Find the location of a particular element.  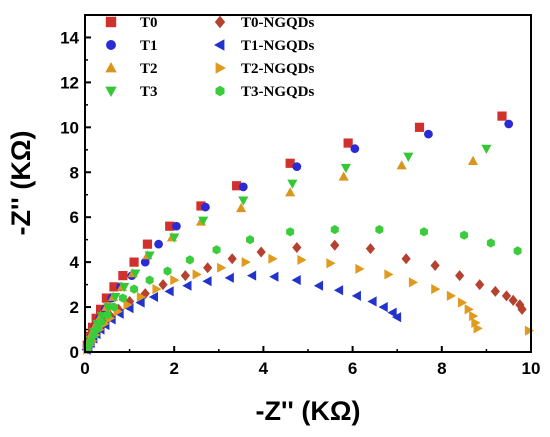

y-tick-label-1: 2 is located at coordinates (74, 307).